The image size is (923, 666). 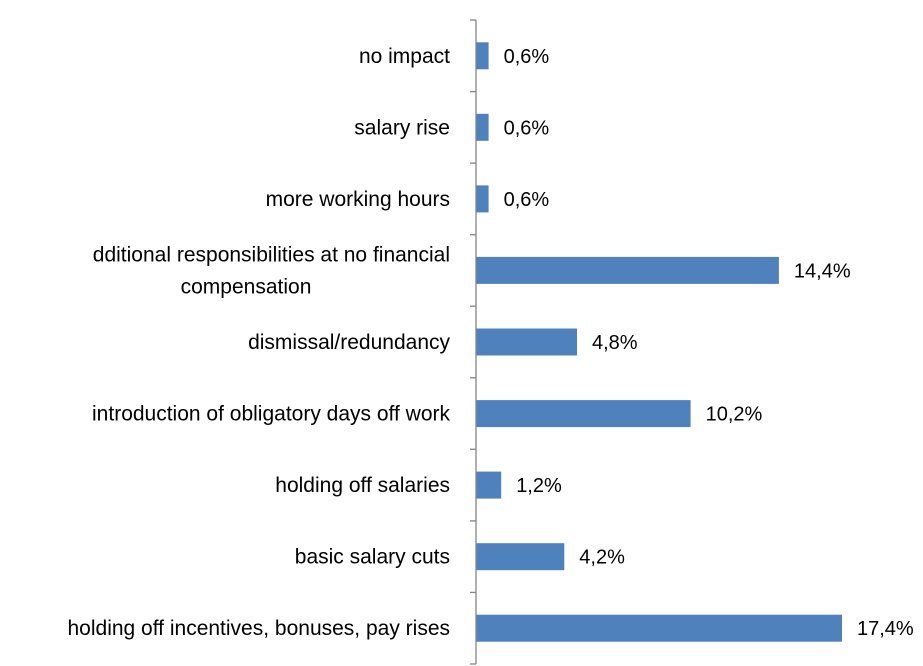 What do you see at coordinates (404, 56) in the screenshot?
I see `category-label: no impact` at bounding box center [404, 56].